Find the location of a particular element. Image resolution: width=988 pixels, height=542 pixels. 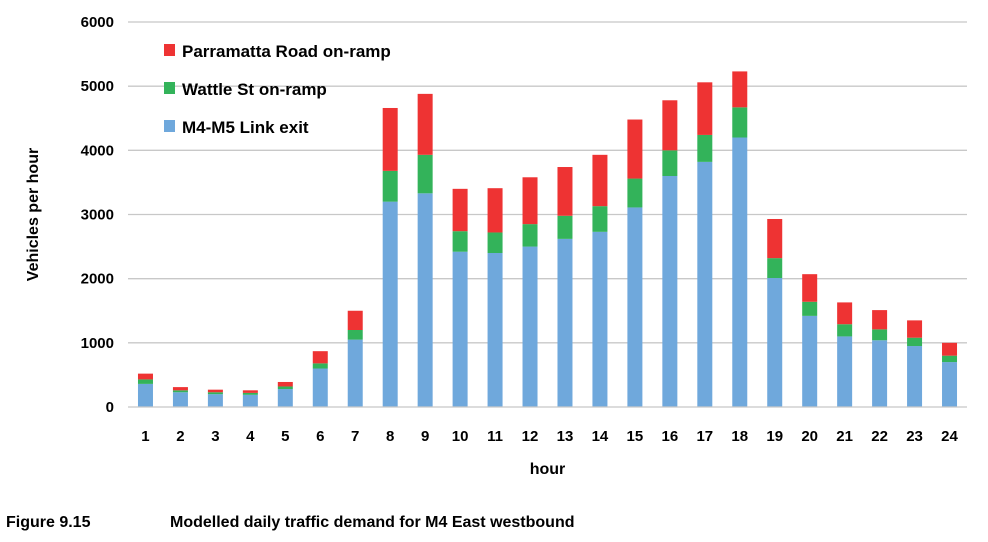

y-tick-label: 6000 is located at coordinates (97, 22).